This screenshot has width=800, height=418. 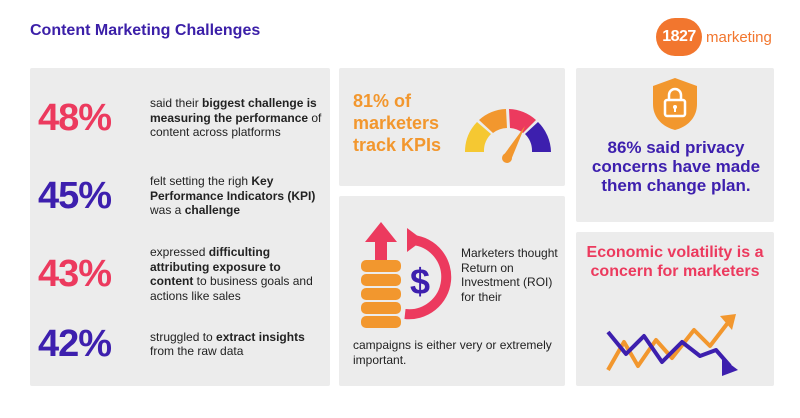 What do you see at coordinates (176, 103) in the screenshot?
I see `stat-text: said their` at bounding box center [176, 103].